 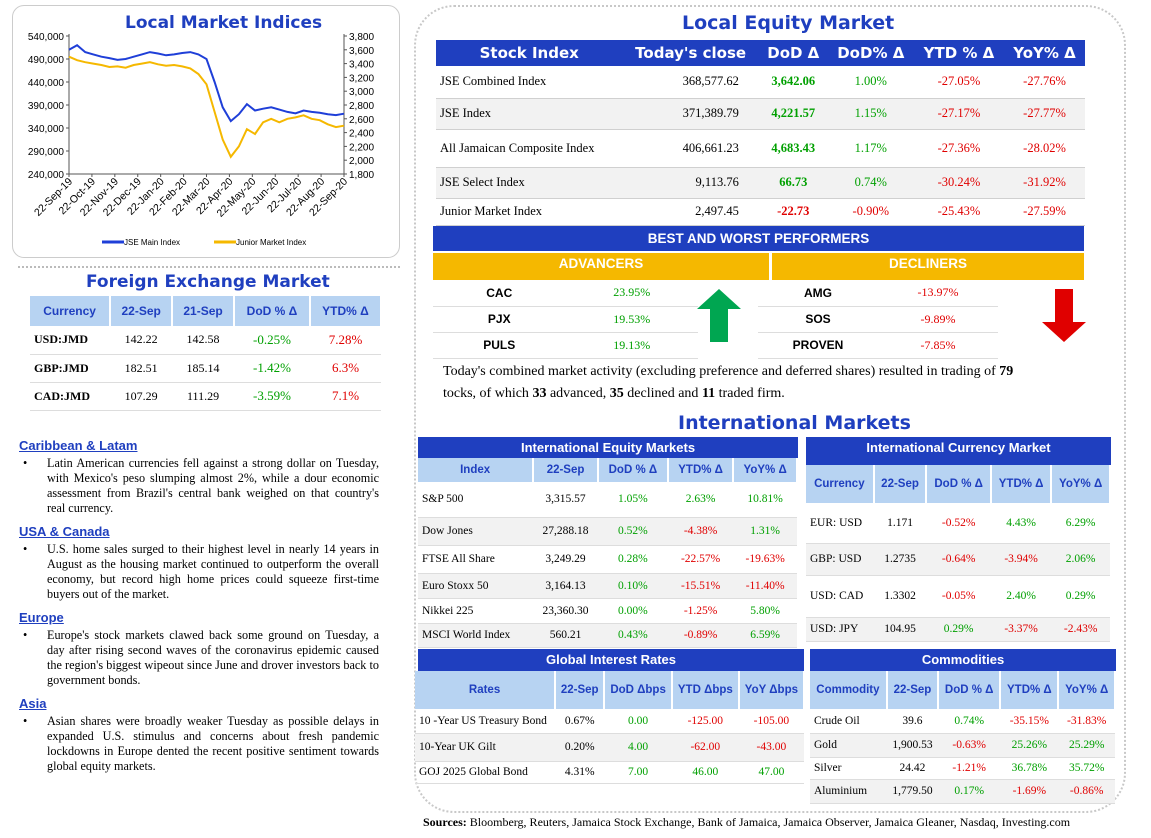 What do you see at coordinates (959, 53) in the screenshot?
I see `equity-header: YTD % Δ` at bounding box center [959, 53].